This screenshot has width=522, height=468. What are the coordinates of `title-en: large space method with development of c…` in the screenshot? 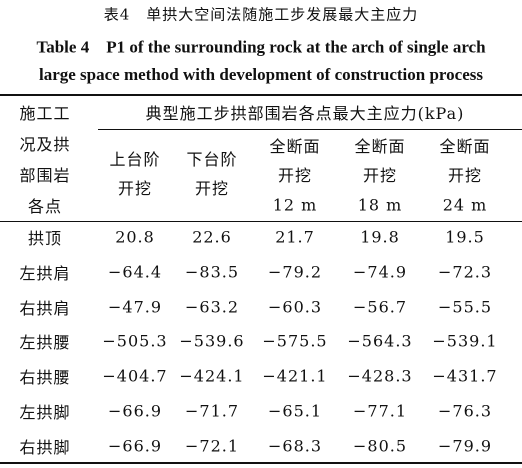 It's located at (261, 74).